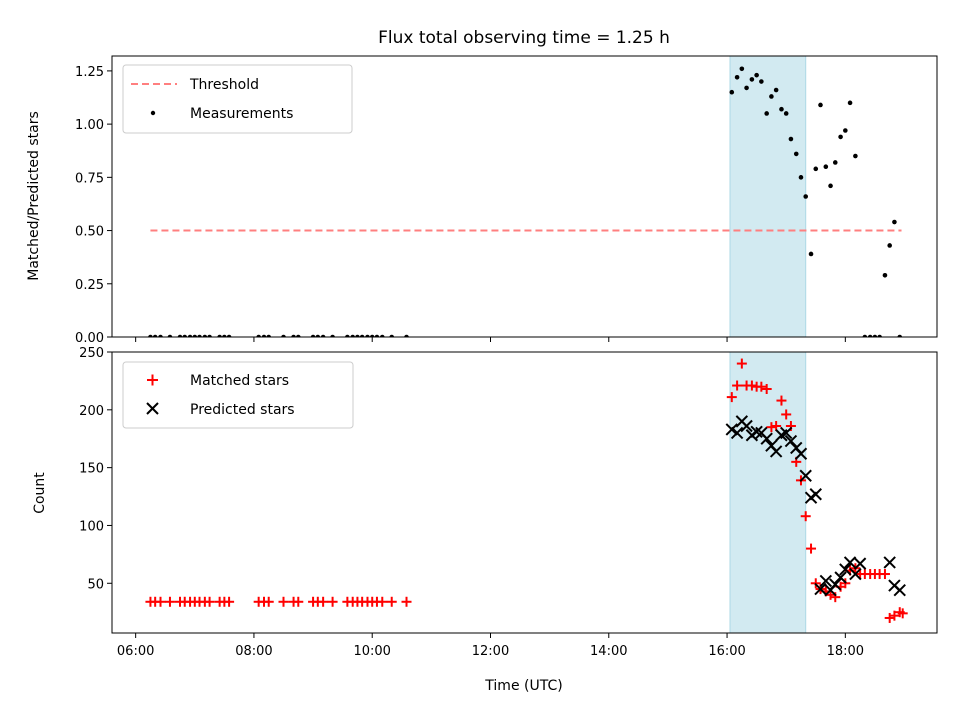  Describe the element at coordinates (845, 651) in the screenshot. I see `xtick-label: 18:00` at that location.